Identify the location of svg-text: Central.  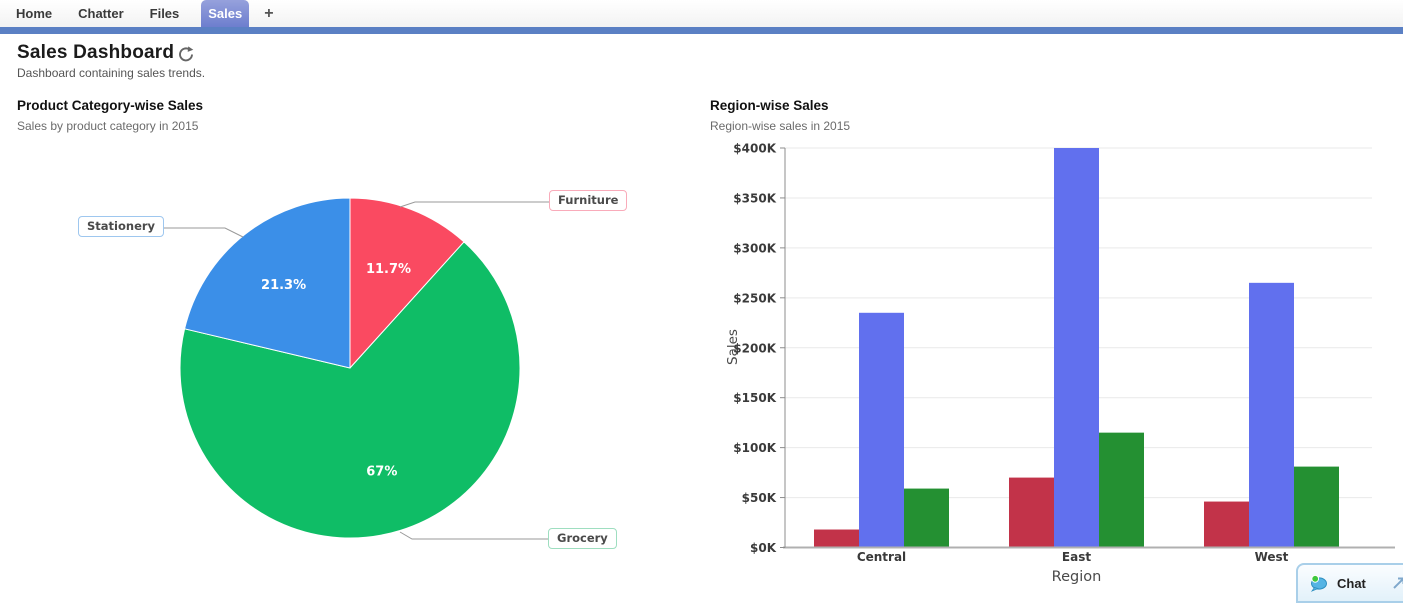
(881, 557).